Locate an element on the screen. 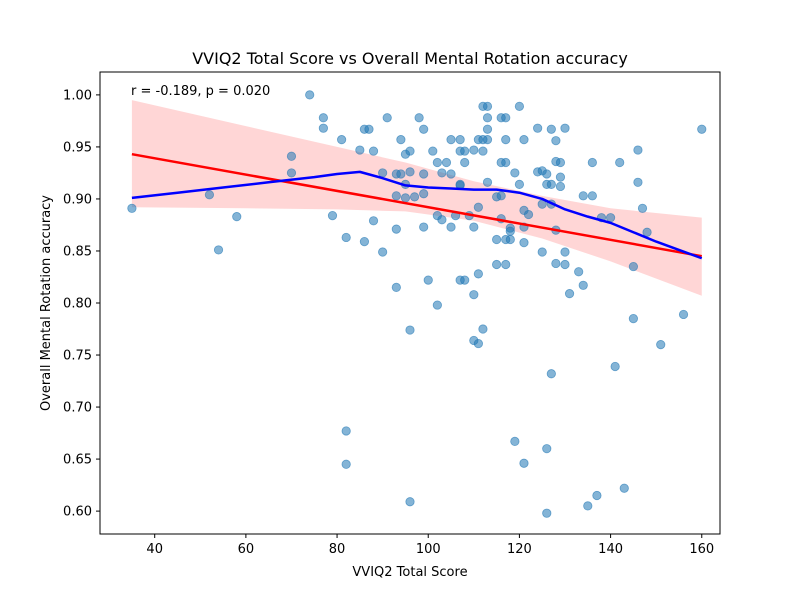 The height and width of the screenshot is (600, 800). y-tick-label: 0.95 is located at coordinates (77, 147).